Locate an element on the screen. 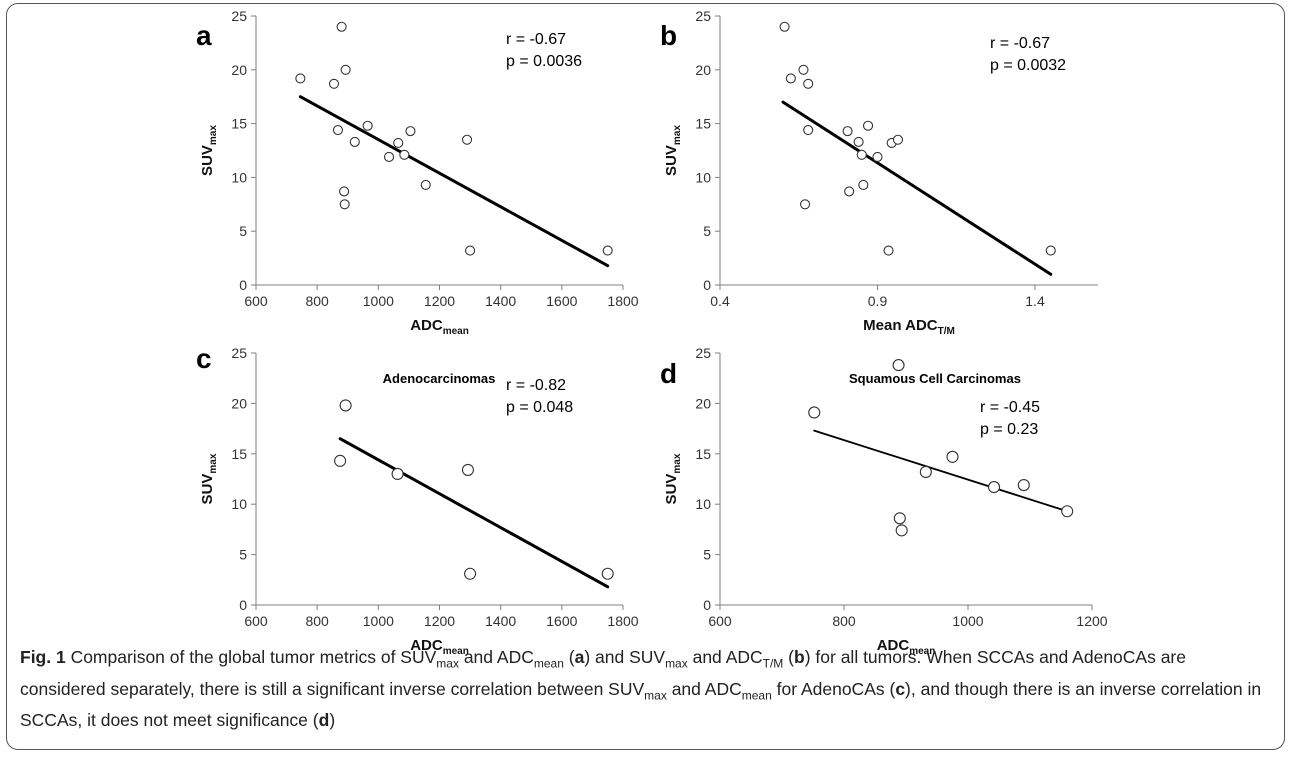 Image resolution: width=1292 pixels, height=757 pixels. panel-letter: b is located at coordinates (668, 35).